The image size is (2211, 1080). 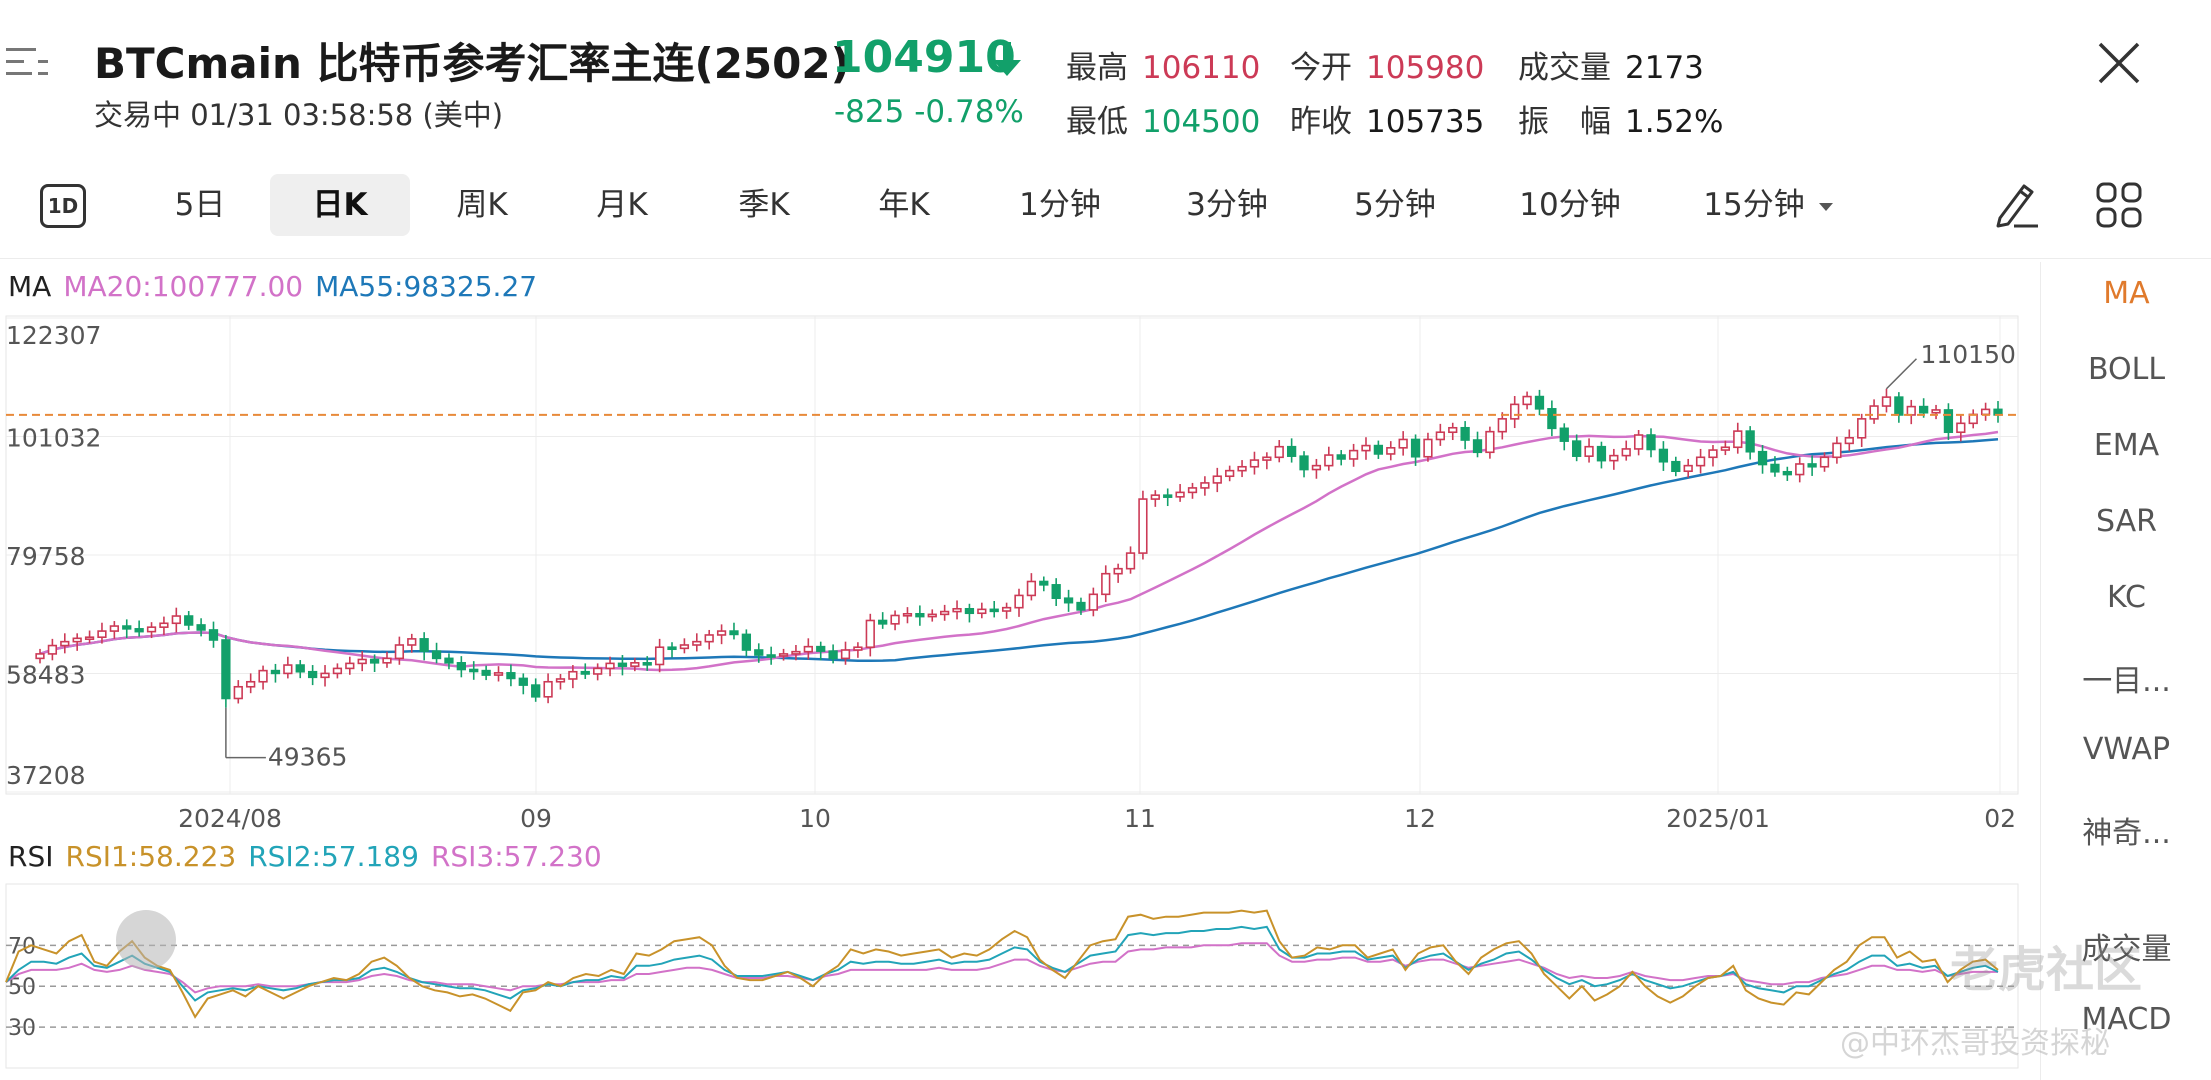 What do you see at coordinates (2119, 205) in the screenshot?
I see `grid-icon` at bounding box center [2119, 205].